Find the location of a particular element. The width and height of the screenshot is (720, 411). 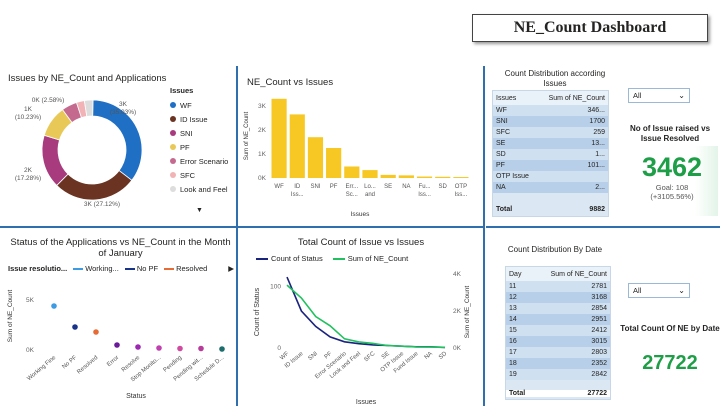

donut-title: Issues by NE_Count and Applications is located at coordinates (87, 78).